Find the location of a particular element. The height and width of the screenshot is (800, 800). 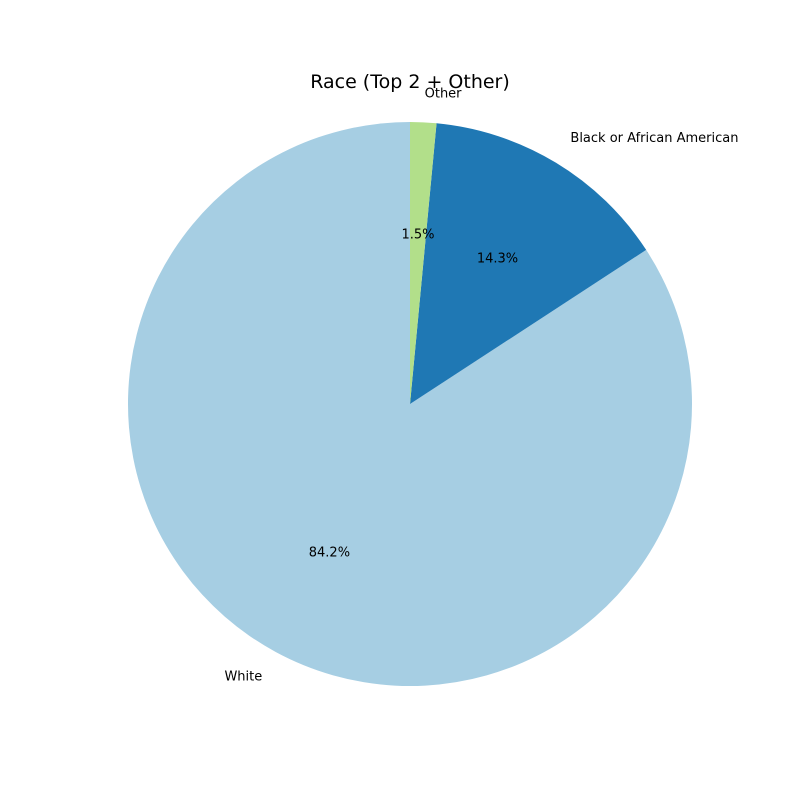

slice-percent-other: 1.5% is located at coordinates (417, 234).